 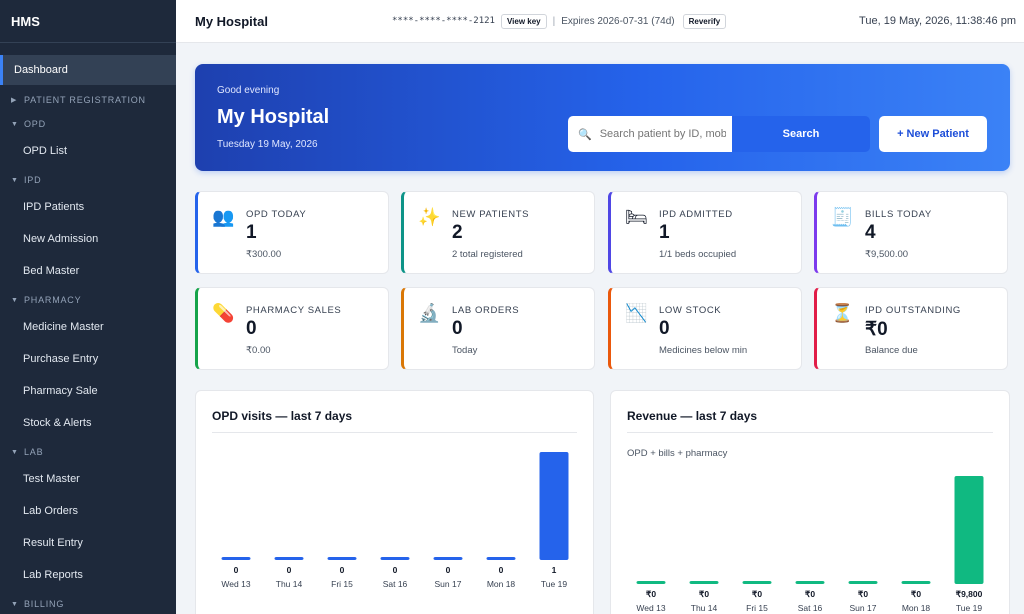 I want to click on sidebar-item-result-entry: Result Entry, so click(x=53, y=543).